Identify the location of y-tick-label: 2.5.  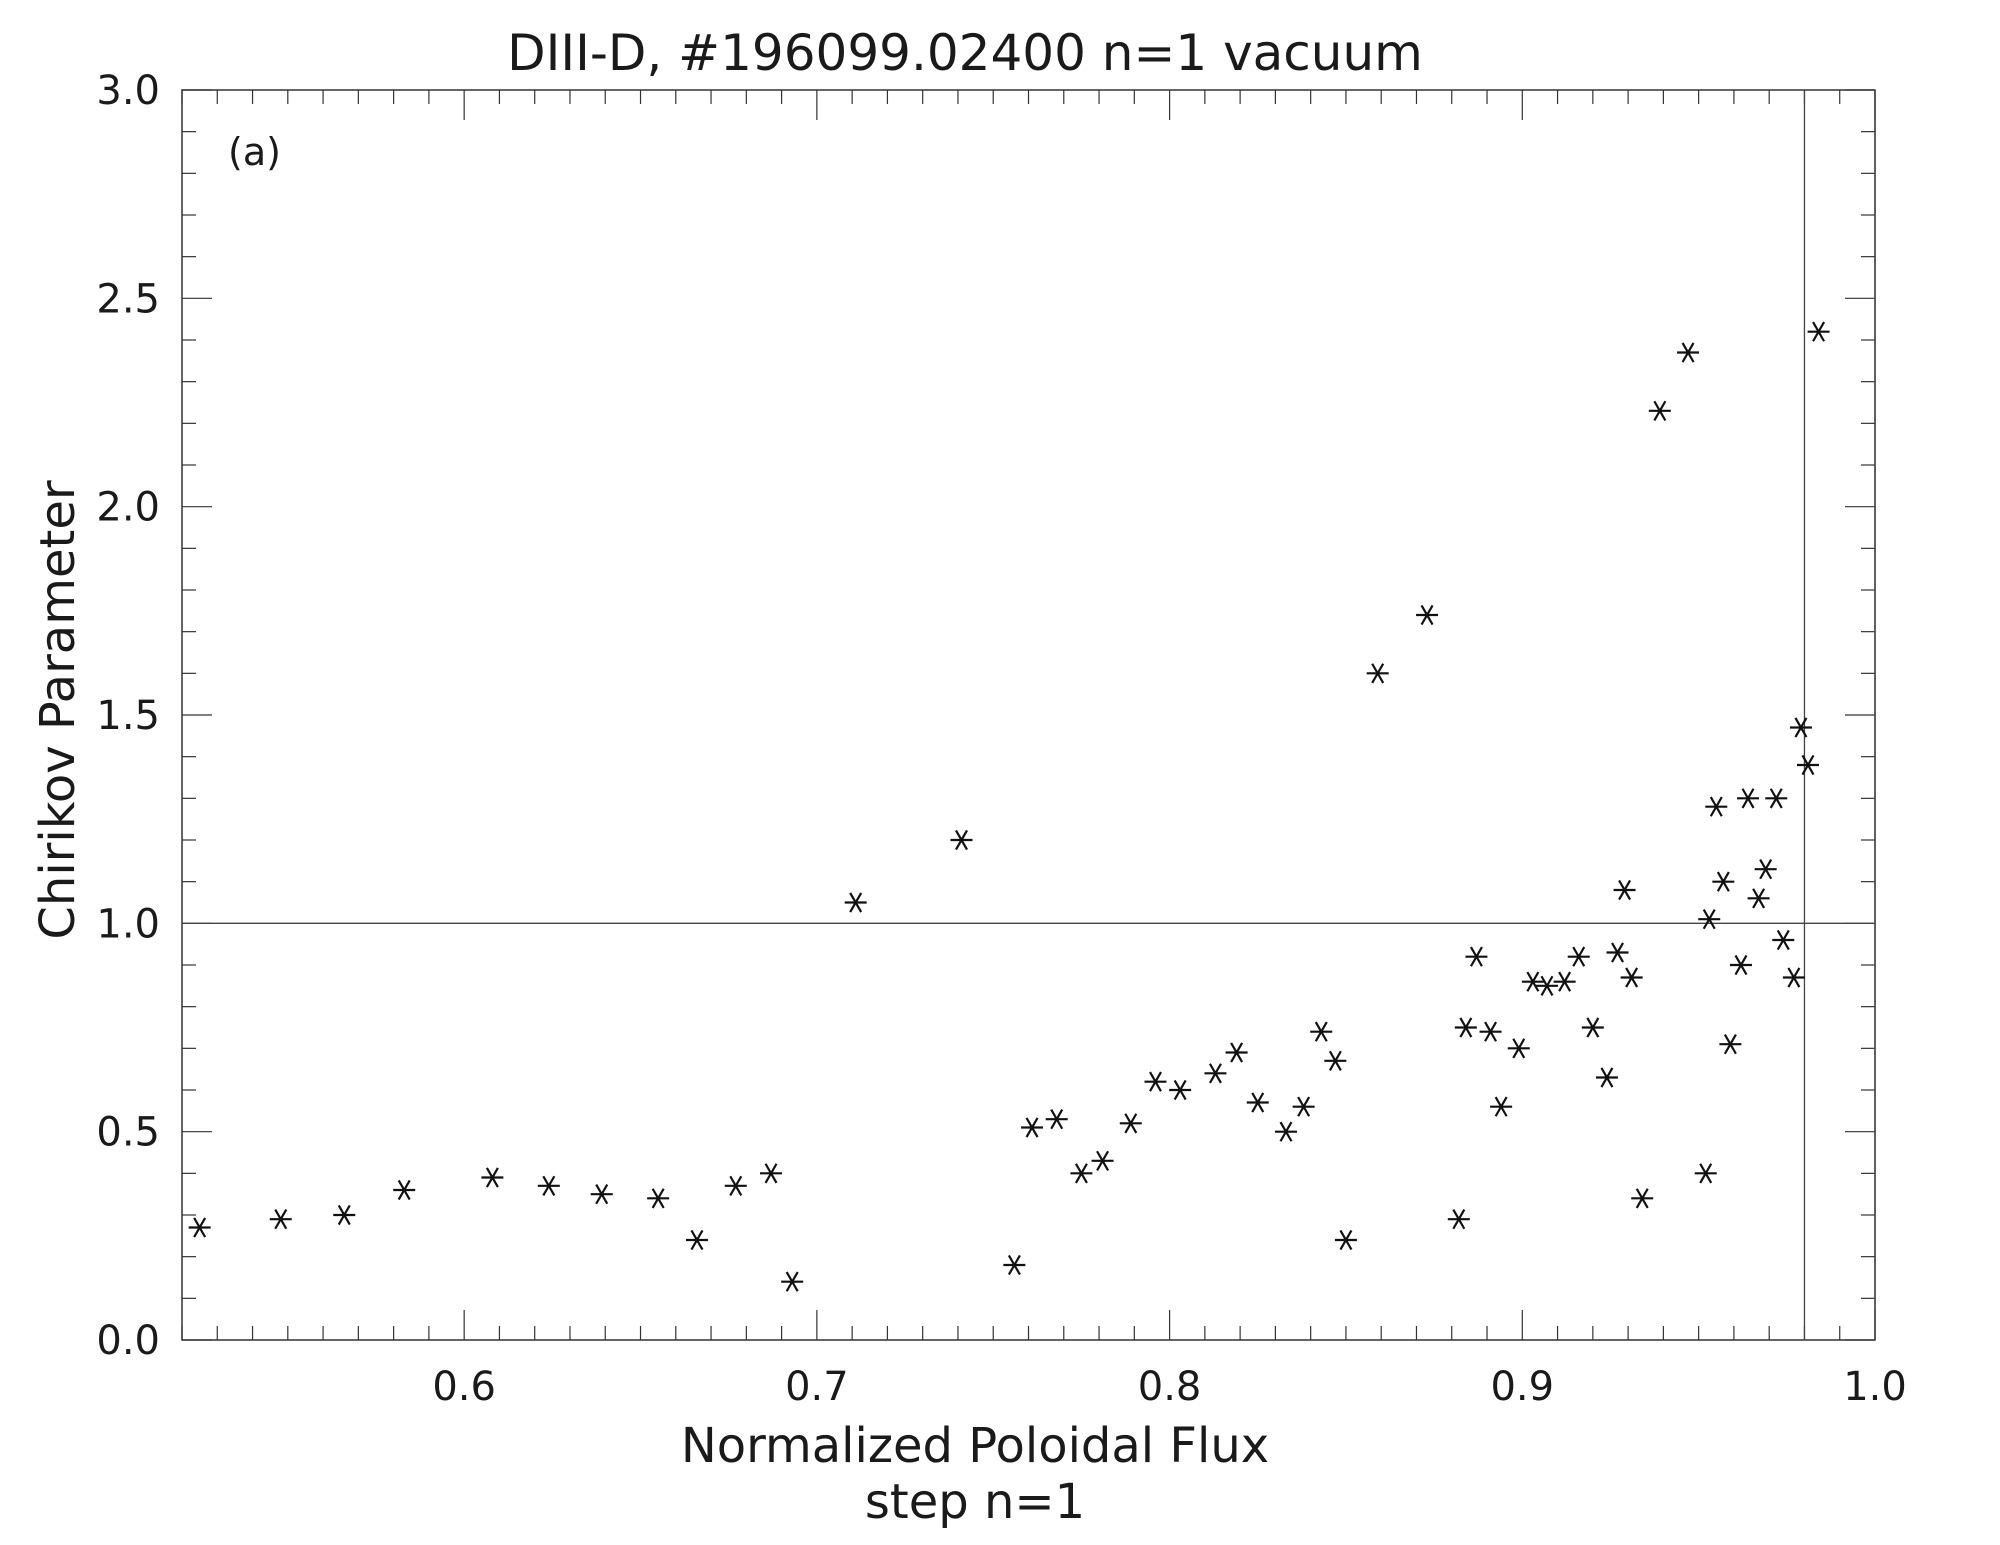
(128, 299).